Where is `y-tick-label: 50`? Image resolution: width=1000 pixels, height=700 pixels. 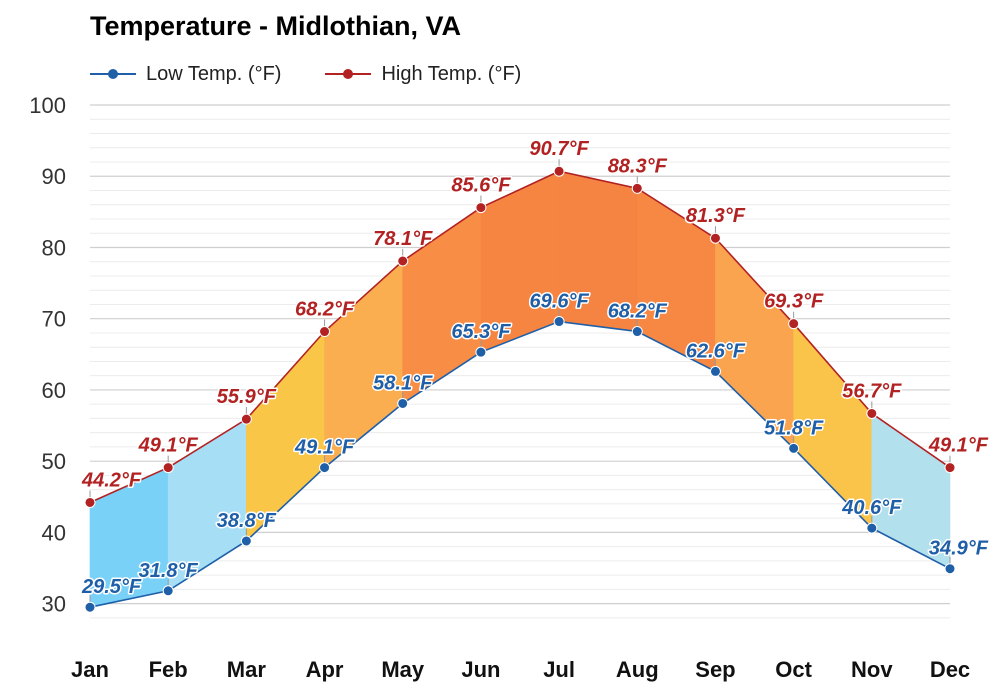
y-tick-label: 50 is located at coordinates (54, 461).